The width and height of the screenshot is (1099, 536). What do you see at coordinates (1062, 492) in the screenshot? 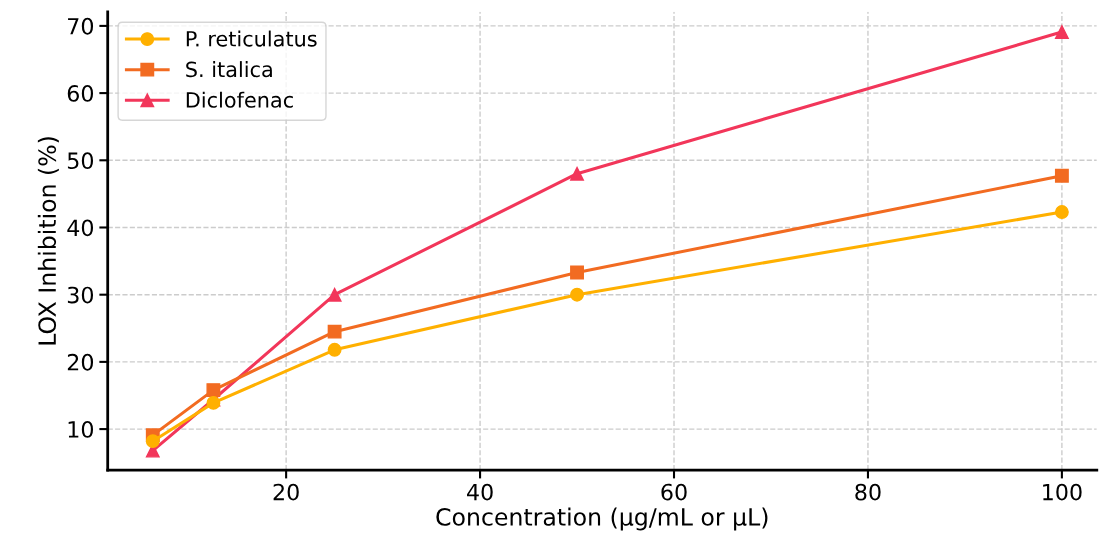
I see `x-tick-label: 100` at bounding box center [1062, 492].